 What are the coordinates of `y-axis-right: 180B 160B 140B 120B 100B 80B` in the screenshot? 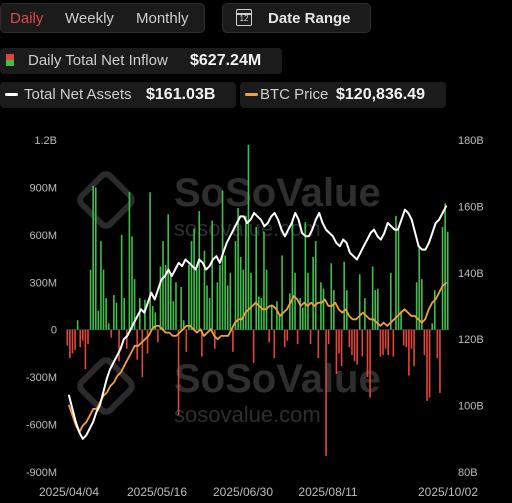 It's located at (471, 307).